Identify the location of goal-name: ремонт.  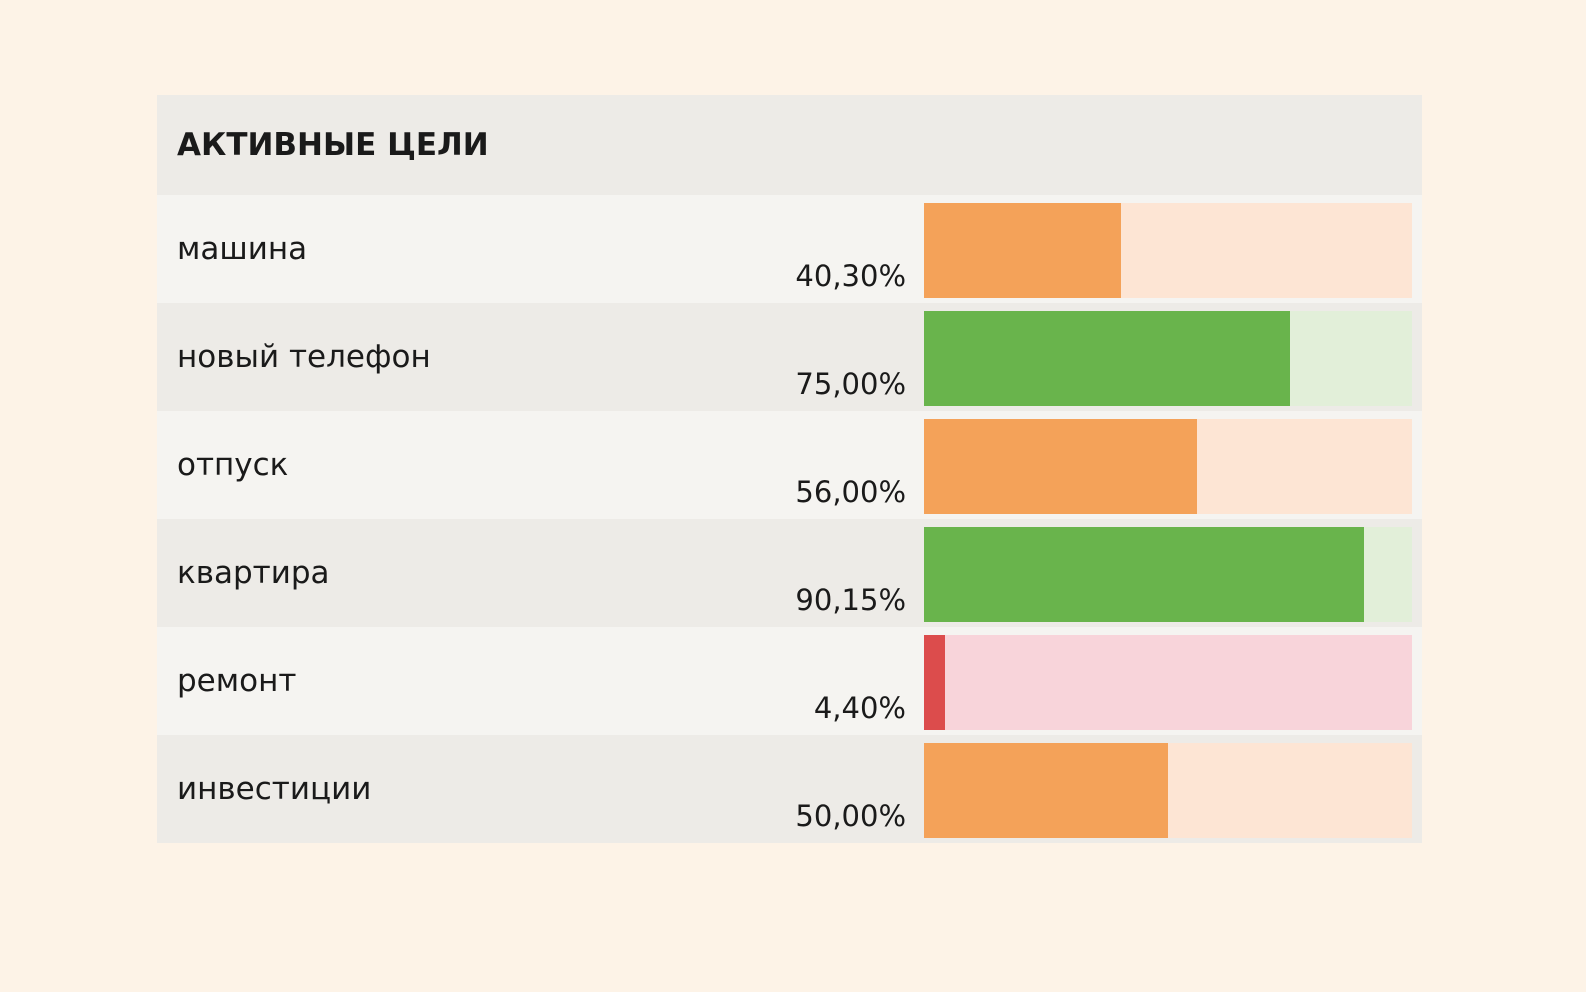
(237, 681).